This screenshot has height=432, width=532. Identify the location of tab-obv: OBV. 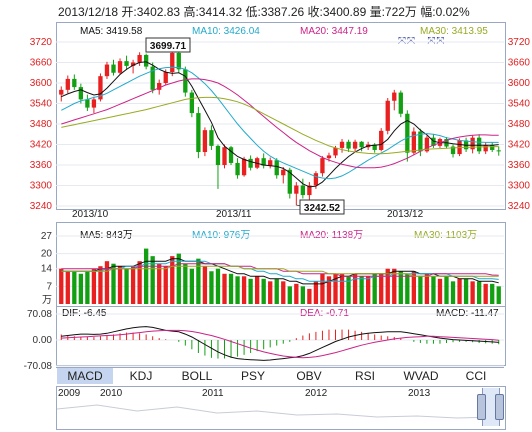
(309, 376).